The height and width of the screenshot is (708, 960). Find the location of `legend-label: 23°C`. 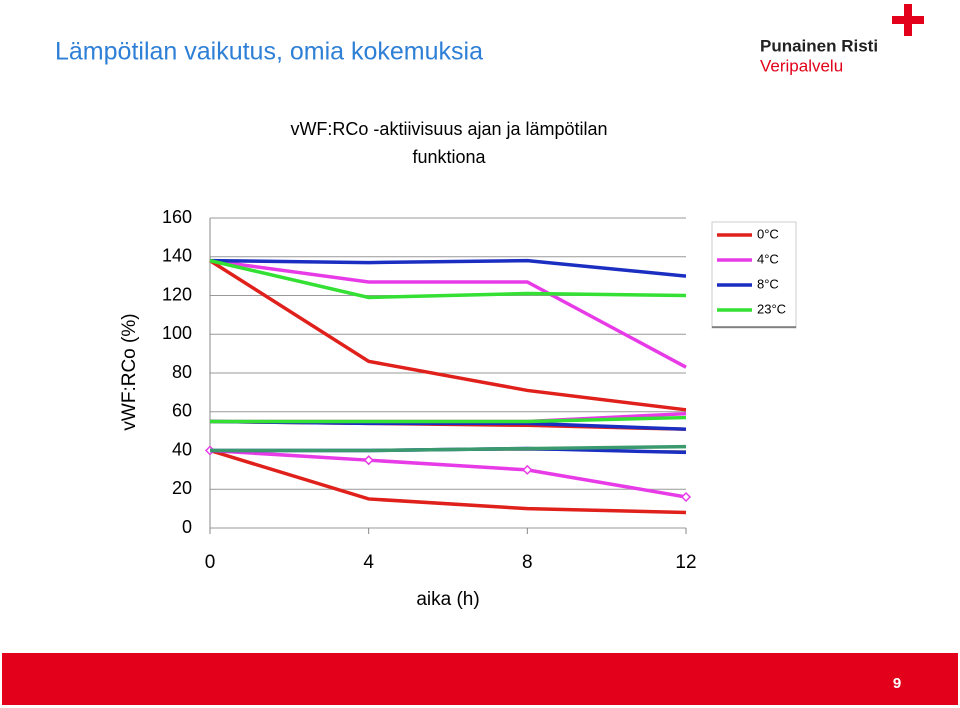

legend-label: 23°C is located at coordinates (771, 308).